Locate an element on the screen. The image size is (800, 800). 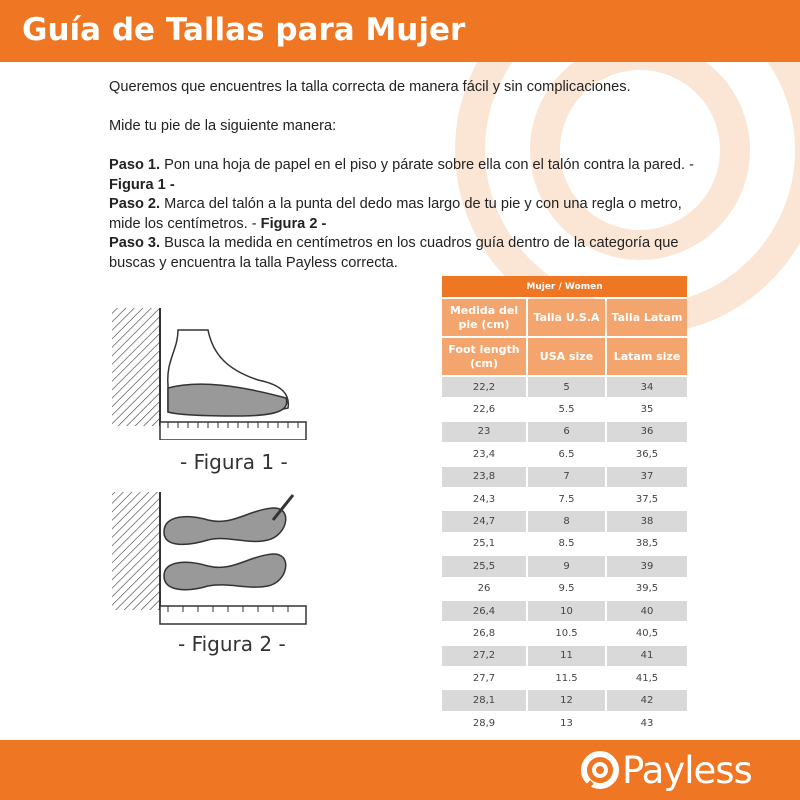
table-row: 23,4 6.5 36,5 is located at coordinates (564, 454).